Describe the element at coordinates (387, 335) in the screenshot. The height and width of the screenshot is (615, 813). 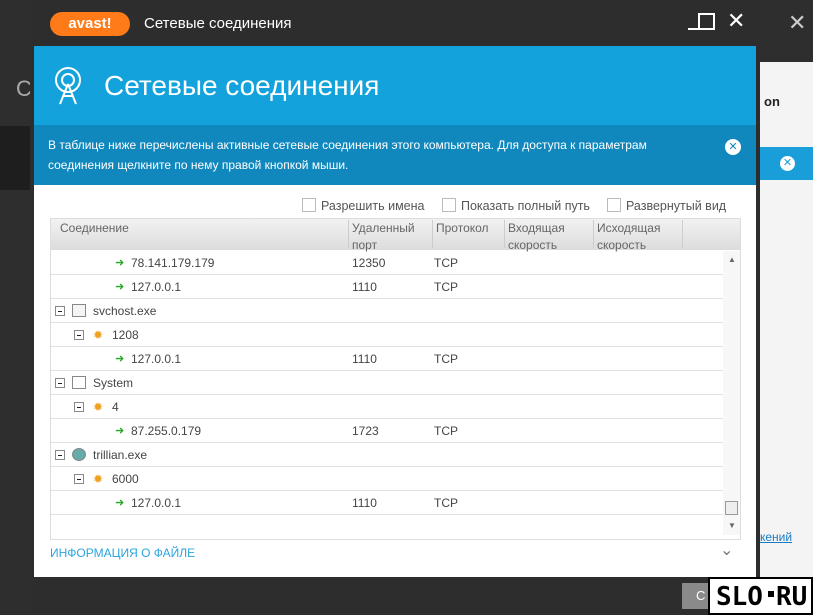
I see `table-row: ✹ 1208` at that location.